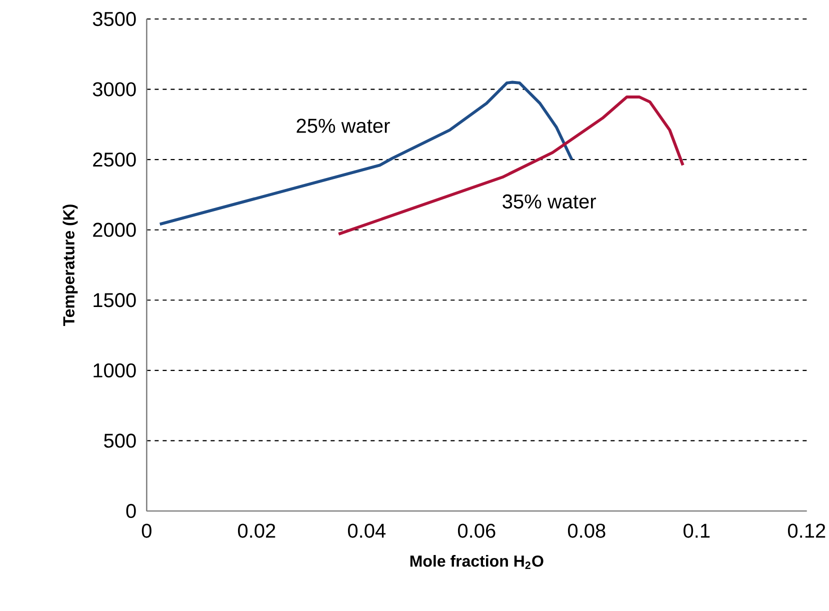  Describe the element at coordinates (697, 531) in the screenshot. I see `x-tick-label: 0.1` at that location.